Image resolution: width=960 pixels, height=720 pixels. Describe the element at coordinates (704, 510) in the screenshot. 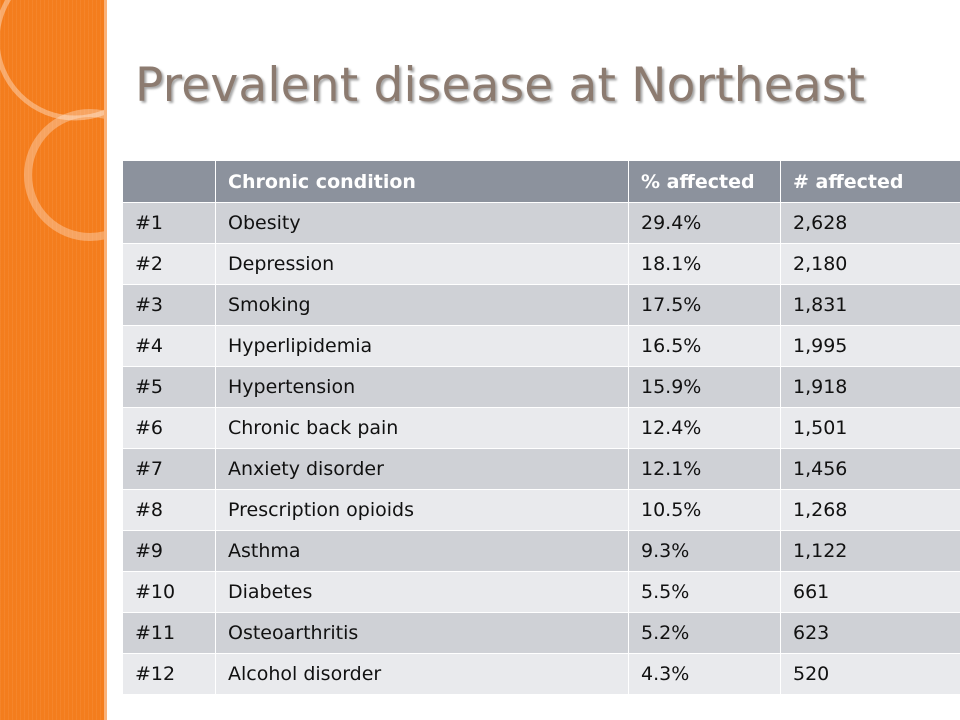

I see `cell-percent: 10.5%` at that location.